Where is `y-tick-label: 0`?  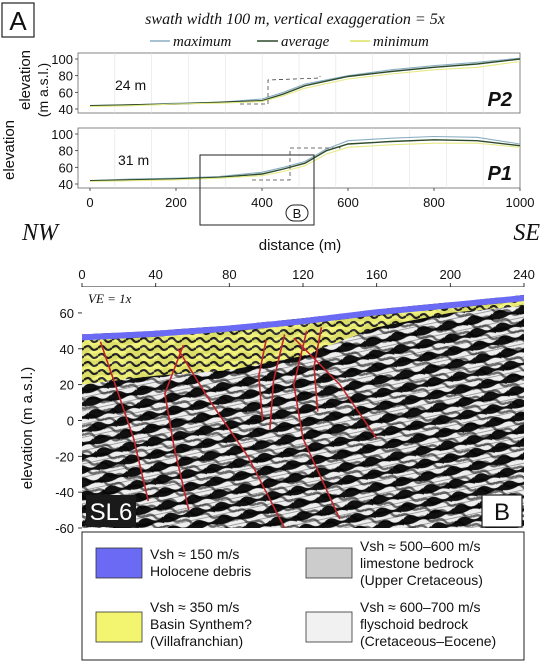
y-tick-label: 0 is located at coordinates (70, 420).